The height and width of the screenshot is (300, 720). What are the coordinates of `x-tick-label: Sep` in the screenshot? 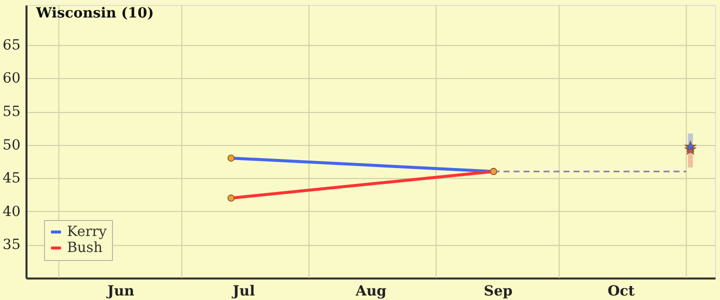 It's located at (498, 292).